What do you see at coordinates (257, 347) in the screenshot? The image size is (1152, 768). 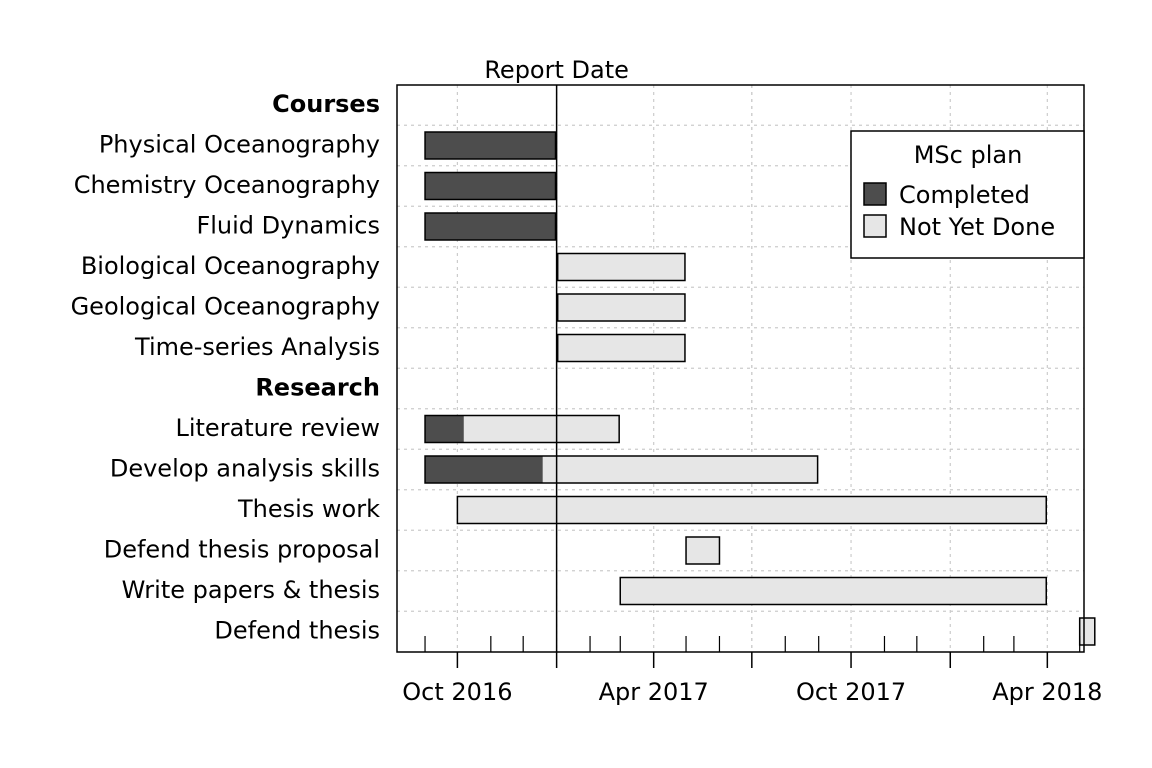 I see `task-label-time-series-analysis: Time-series Analysis` at bounding box center [257, 347].